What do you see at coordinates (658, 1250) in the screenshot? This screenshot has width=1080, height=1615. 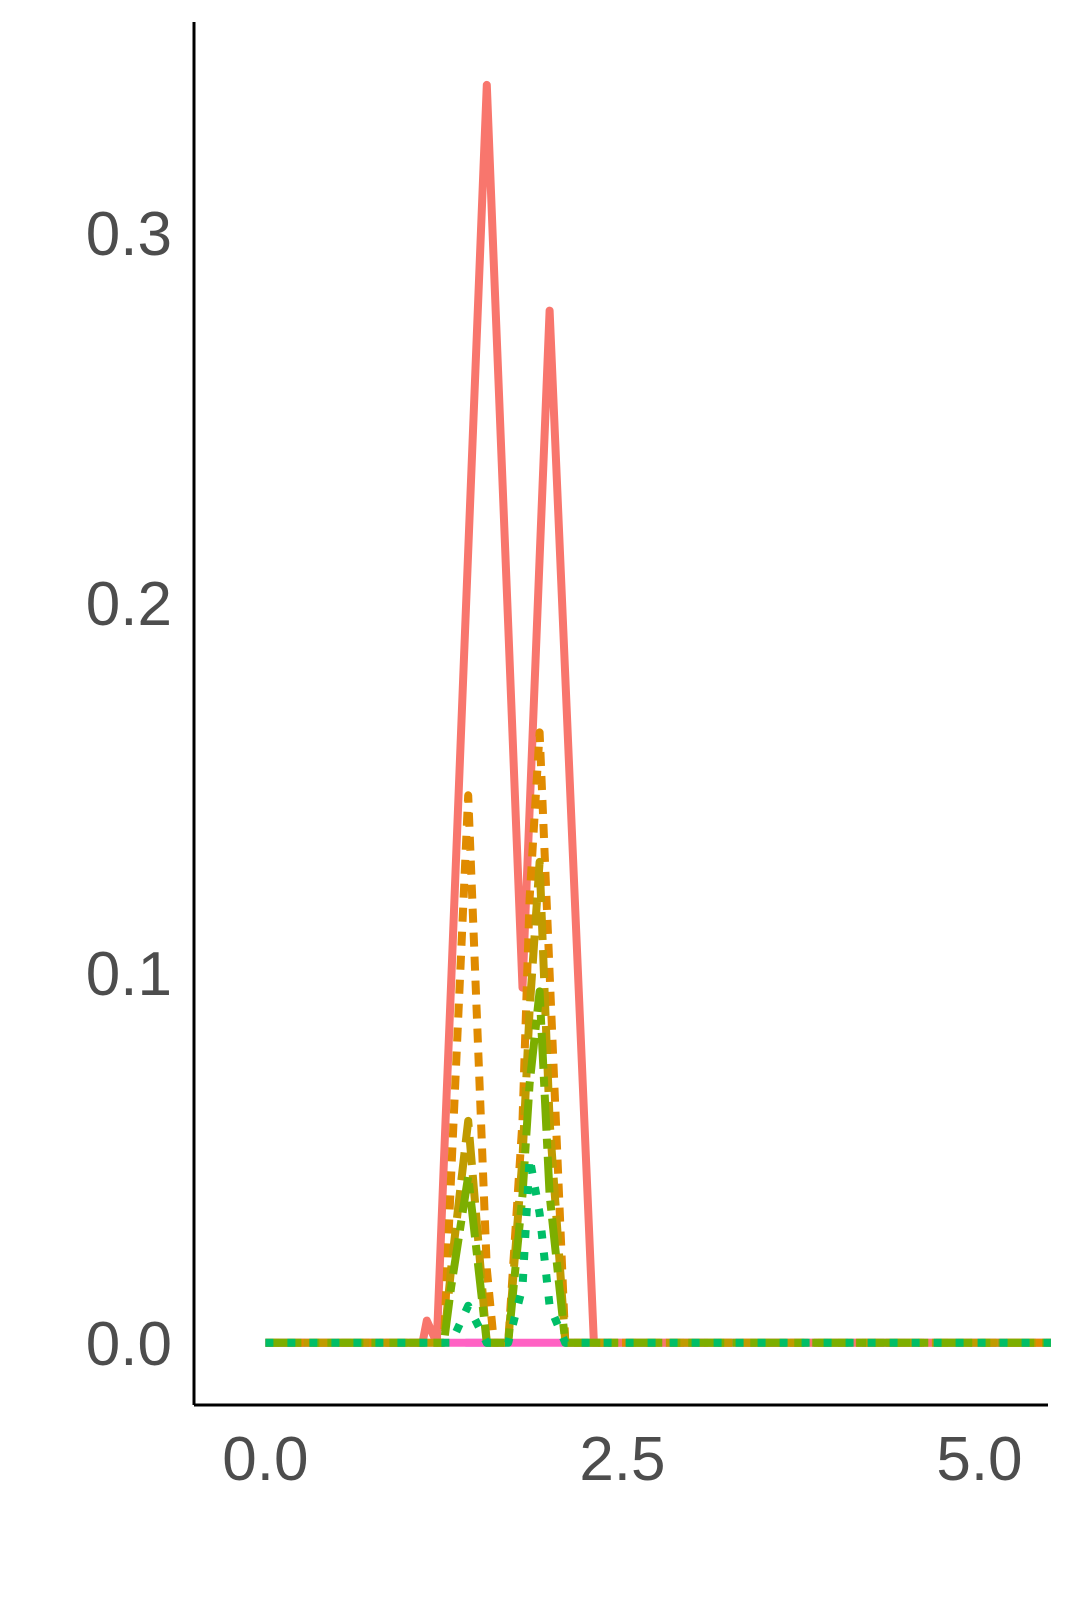 I see `series-line` at bounding box center [658, 1250].